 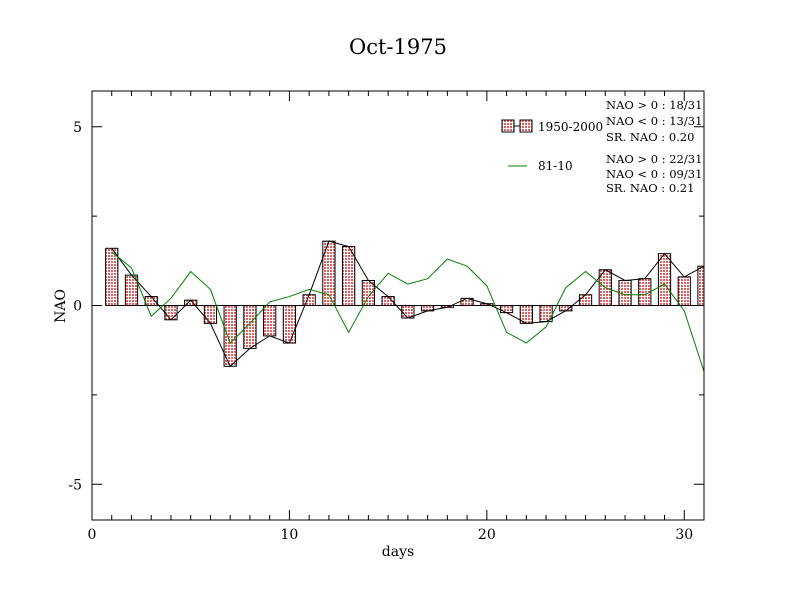 What do you see at coordinates (487, 535) in the screenshot?
I see `x-tick-label-20: 20` at bounding box center [487, 535].